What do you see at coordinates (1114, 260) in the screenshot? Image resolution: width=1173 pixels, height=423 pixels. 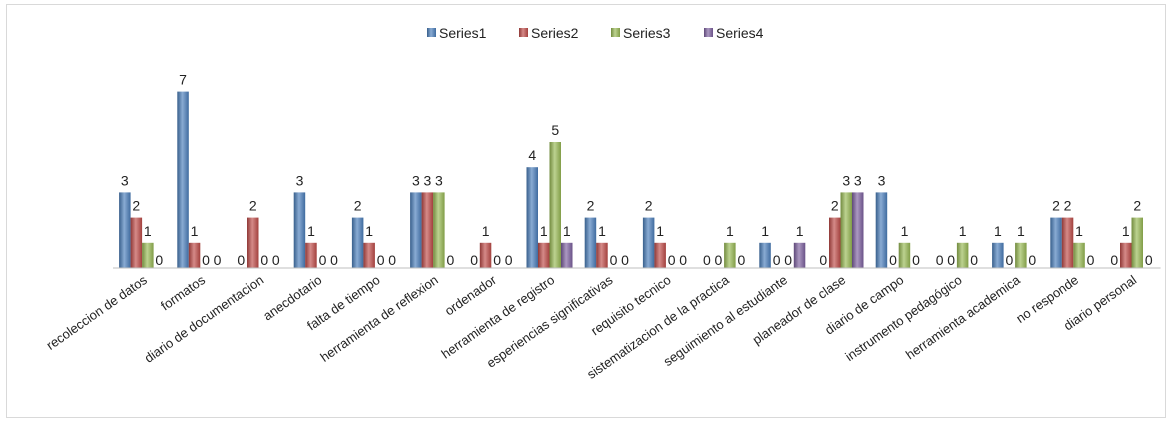 I see `data-label-series1-17: 0` at bounding box center [1114, 260].